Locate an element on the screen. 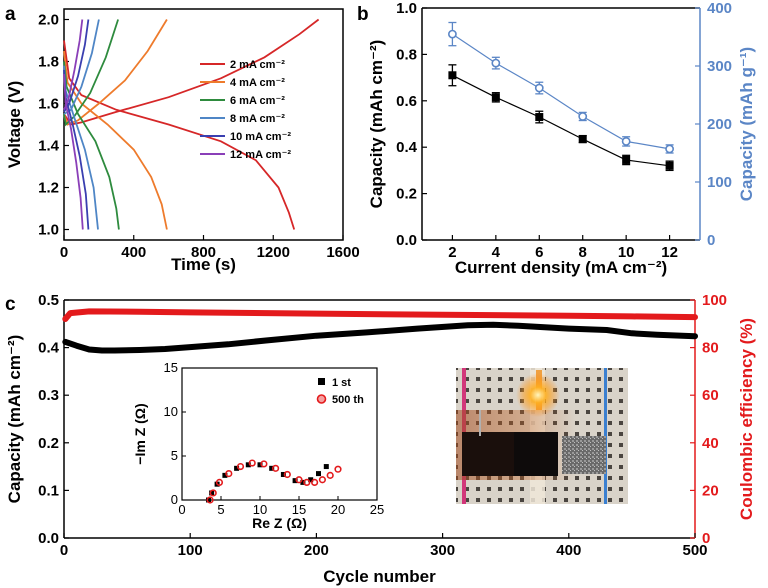 Image resolution: width=768 pixels, height=588 pixels. y-tick-label-left: 0.2 is located at coordinates (48, 443).